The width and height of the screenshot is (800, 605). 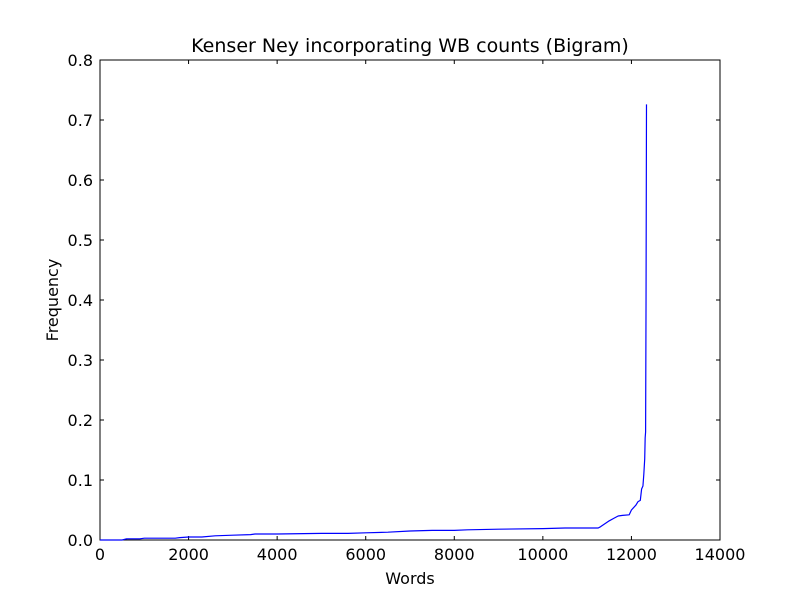 What do you see at coordinates (80, 240) in the screenshot?
I see `y-tick-label: 0.5` at bounding box center [80, 240].